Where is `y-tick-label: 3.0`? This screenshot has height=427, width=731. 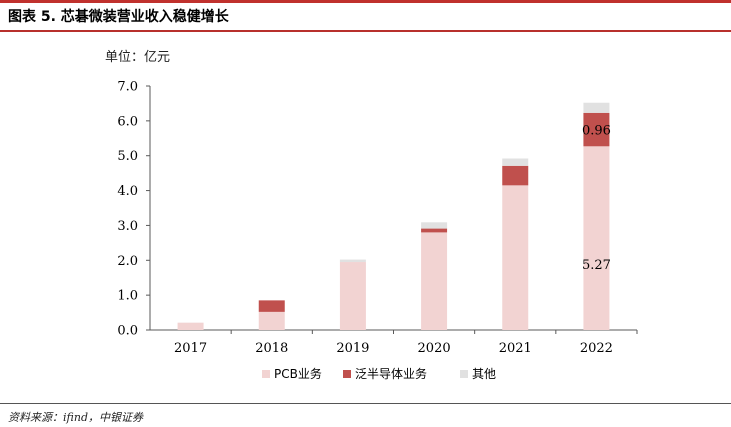
y-tick-label: 3.0 is located at coordinates (127, 226).